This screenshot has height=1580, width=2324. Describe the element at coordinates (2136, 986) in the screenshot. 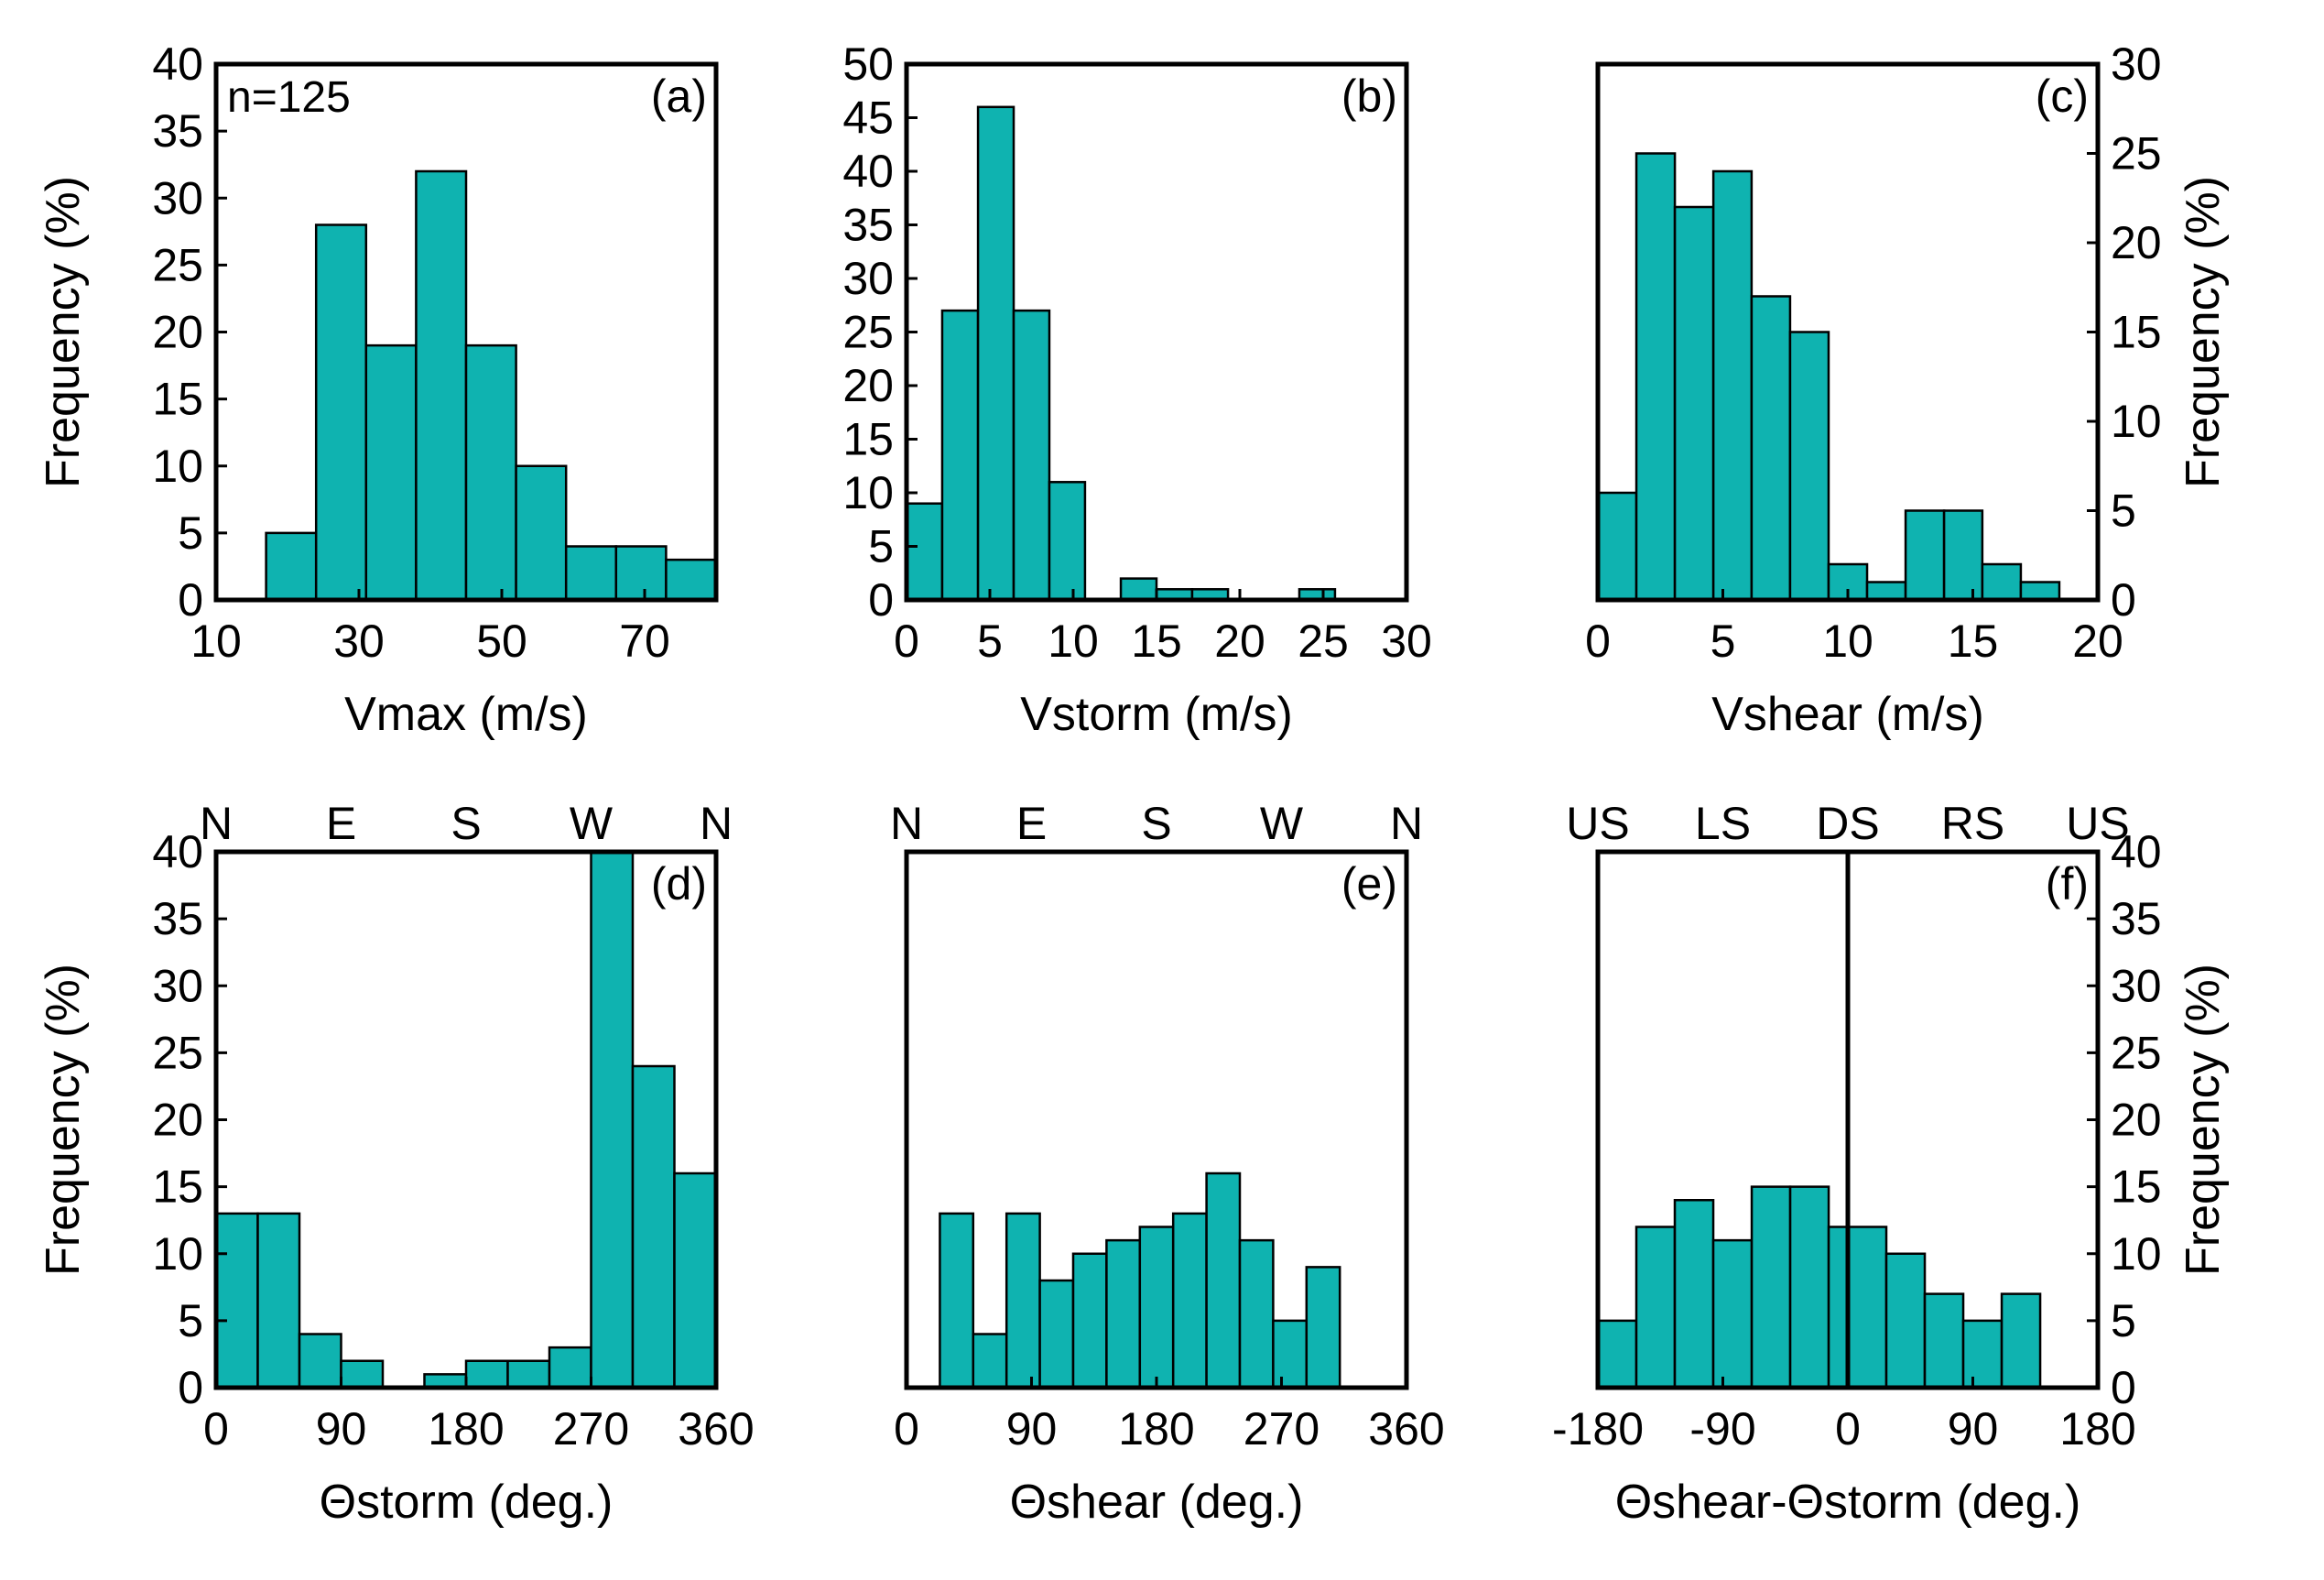

I see `y-tick-label-f-6: 30` at that location.